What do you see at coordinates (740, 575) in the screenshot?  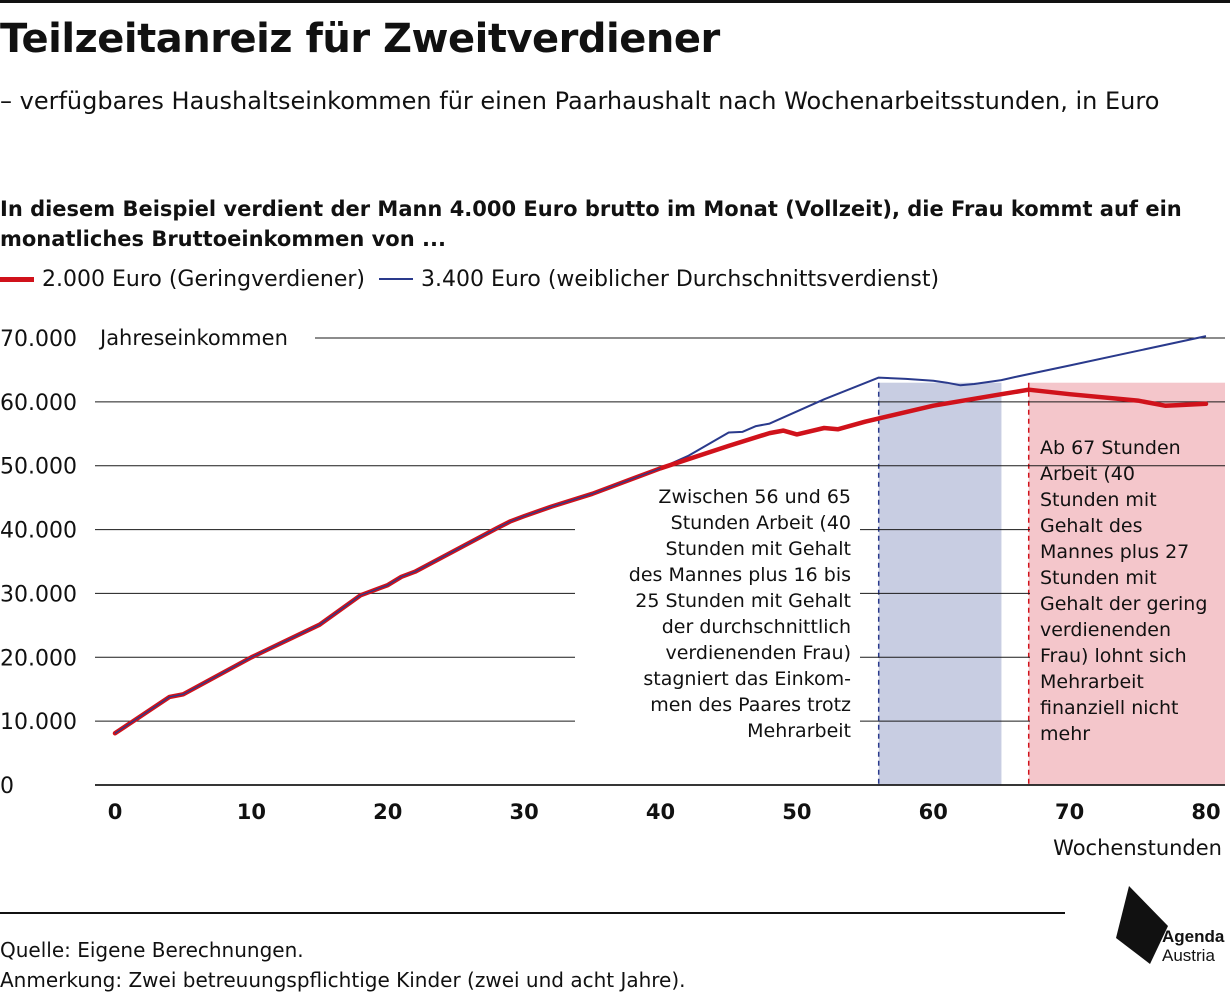 I see `annotation-stagnation-line: des Mannes plus 16 bis` at bounding box center [740, 575].